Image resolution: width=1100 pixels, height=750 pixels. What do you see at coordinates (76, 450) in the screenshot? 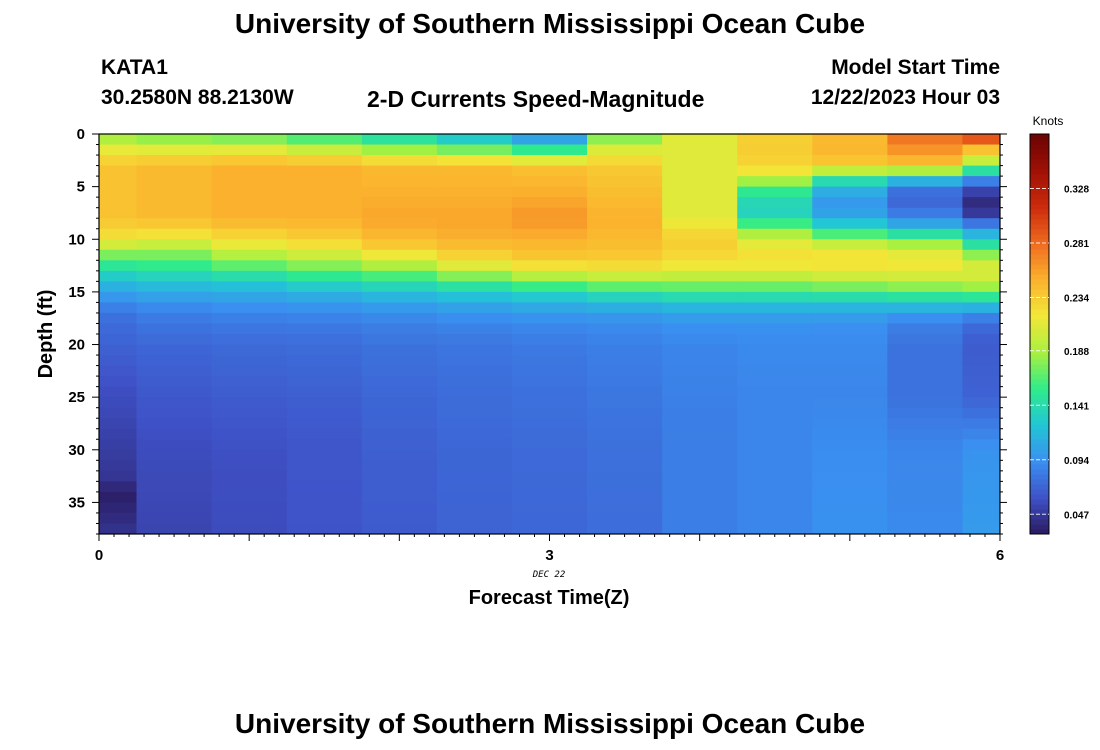
I see `y-tick-label: 30` at bounding box center [76, 450].